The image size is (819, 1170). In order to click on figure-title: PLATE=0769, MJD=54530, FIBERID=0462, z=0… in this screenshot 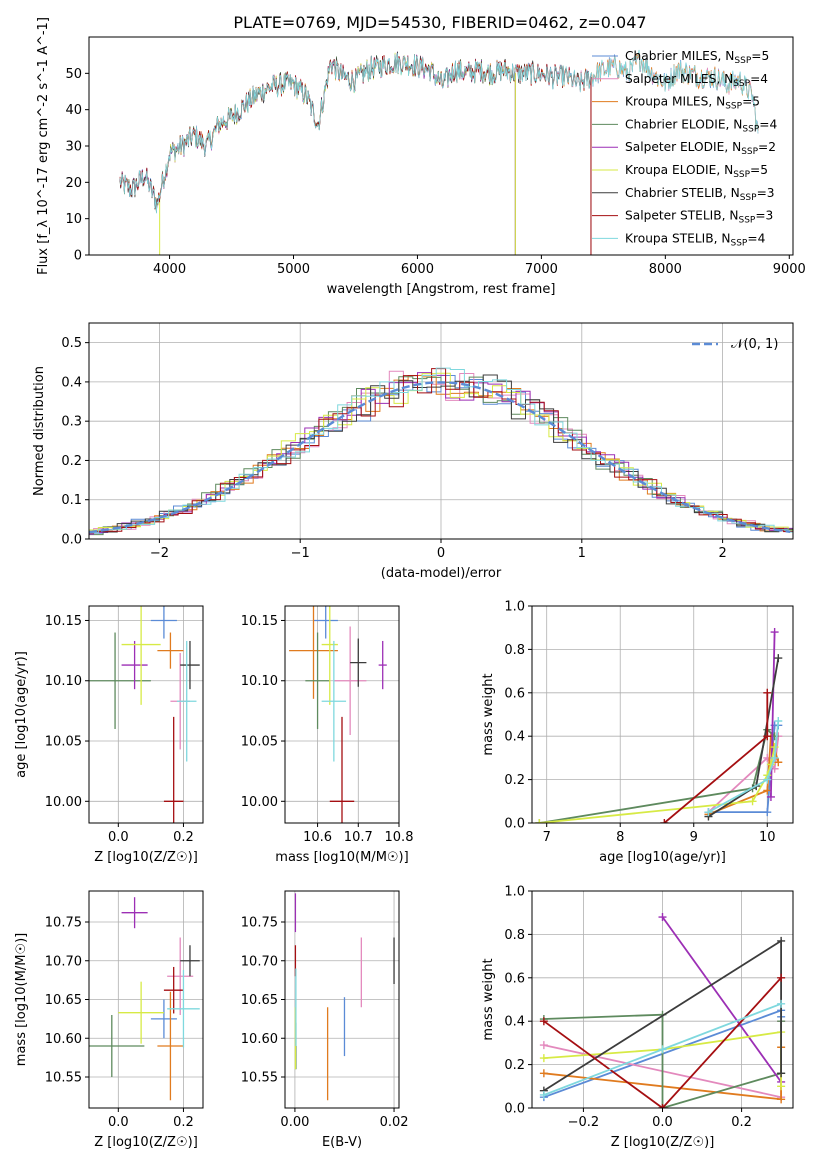, I will do `click(439, 22)`.